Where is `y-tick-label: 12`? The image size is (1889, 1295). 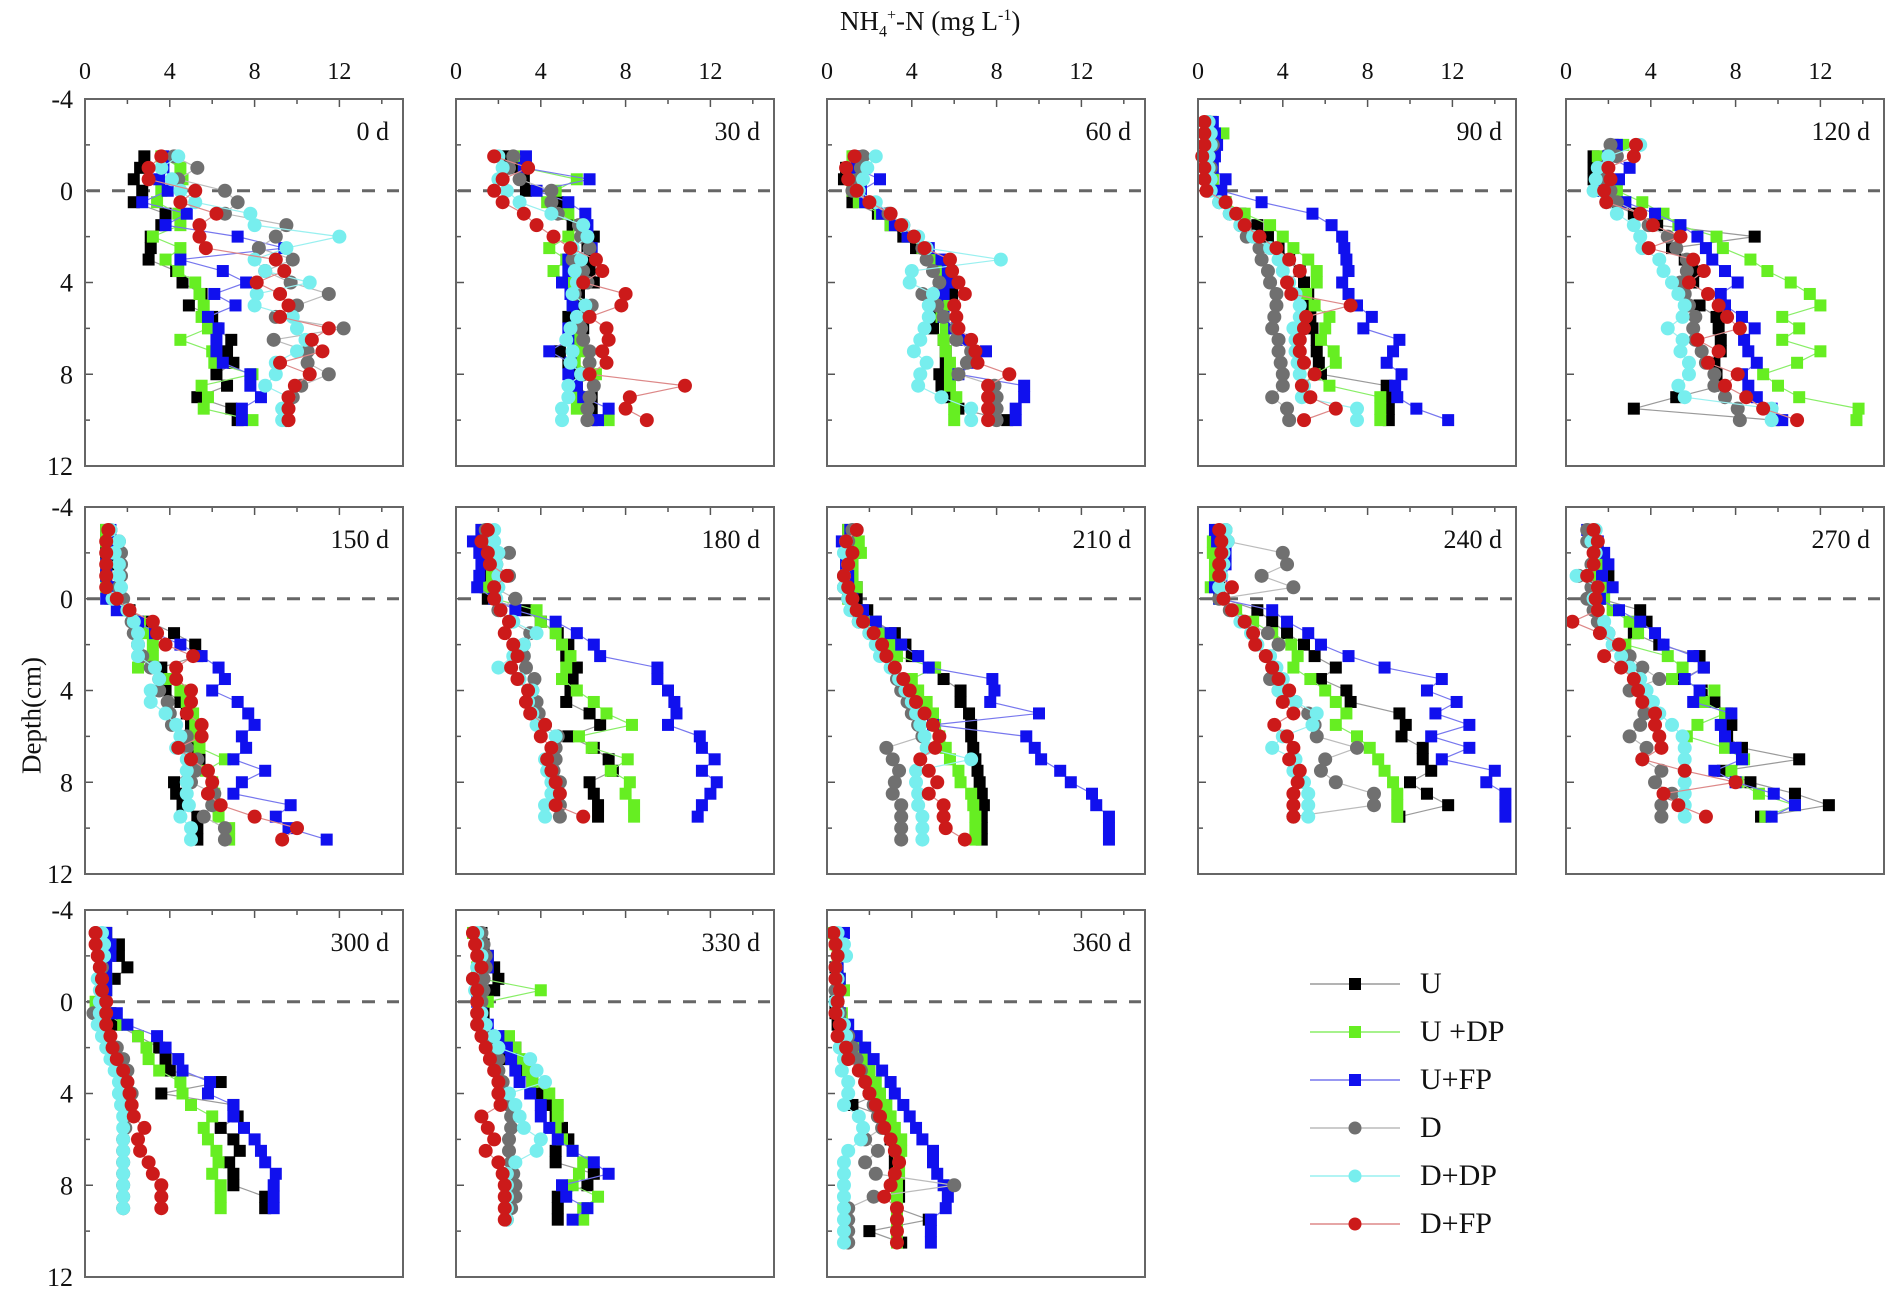
y-tick-label: 12 is located at coordinates (60, 466).